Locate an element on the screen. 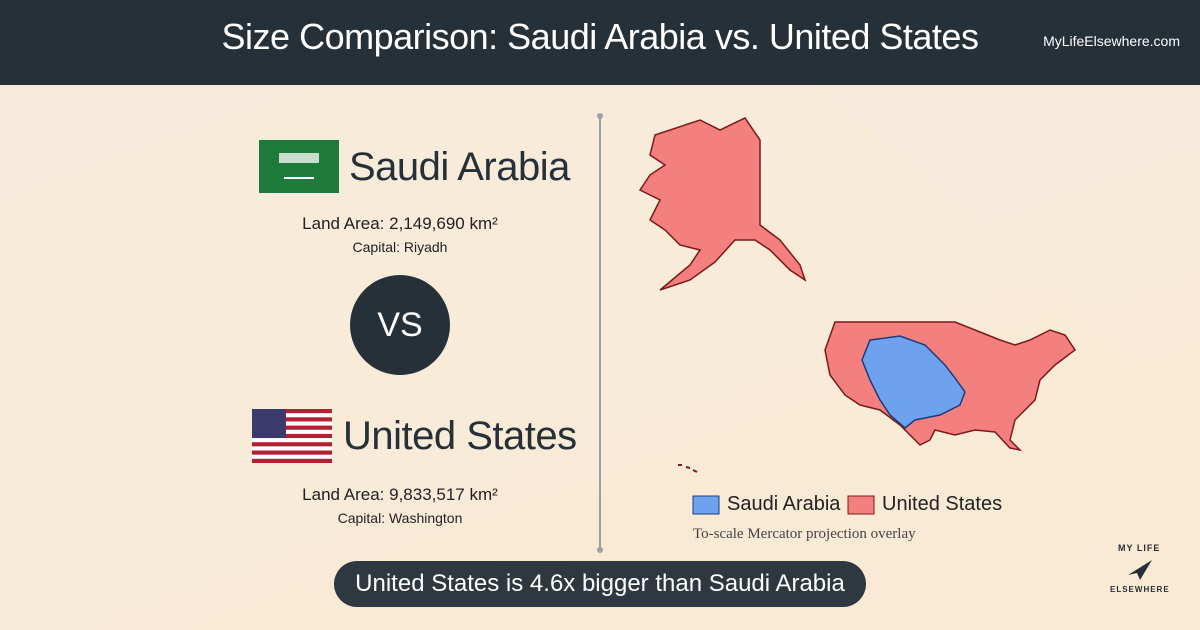 The width and height of the screenshot is (1200, 630). us-flag is located at coordinates (292, 436).